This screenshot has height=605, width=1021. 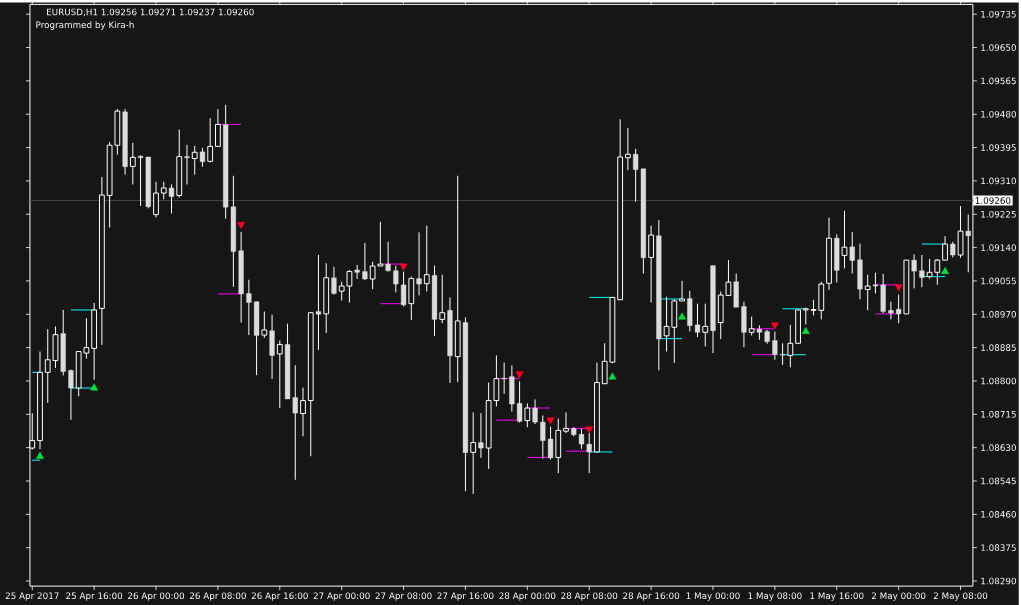 I want to click on y-tick-label: 1.09565, so click(x=998, y=81).